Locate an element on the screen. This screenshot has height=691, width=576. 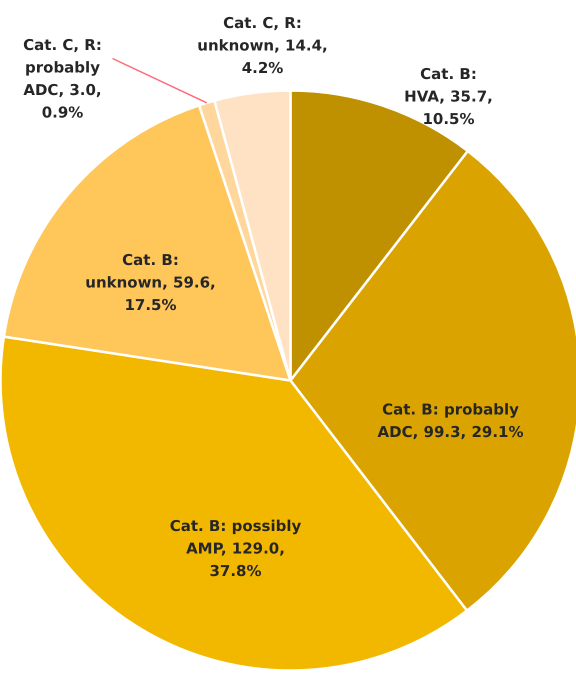
slice-label: Cat. B: HVA, 35.7, 10.5% is located at coordinates (448, 96).